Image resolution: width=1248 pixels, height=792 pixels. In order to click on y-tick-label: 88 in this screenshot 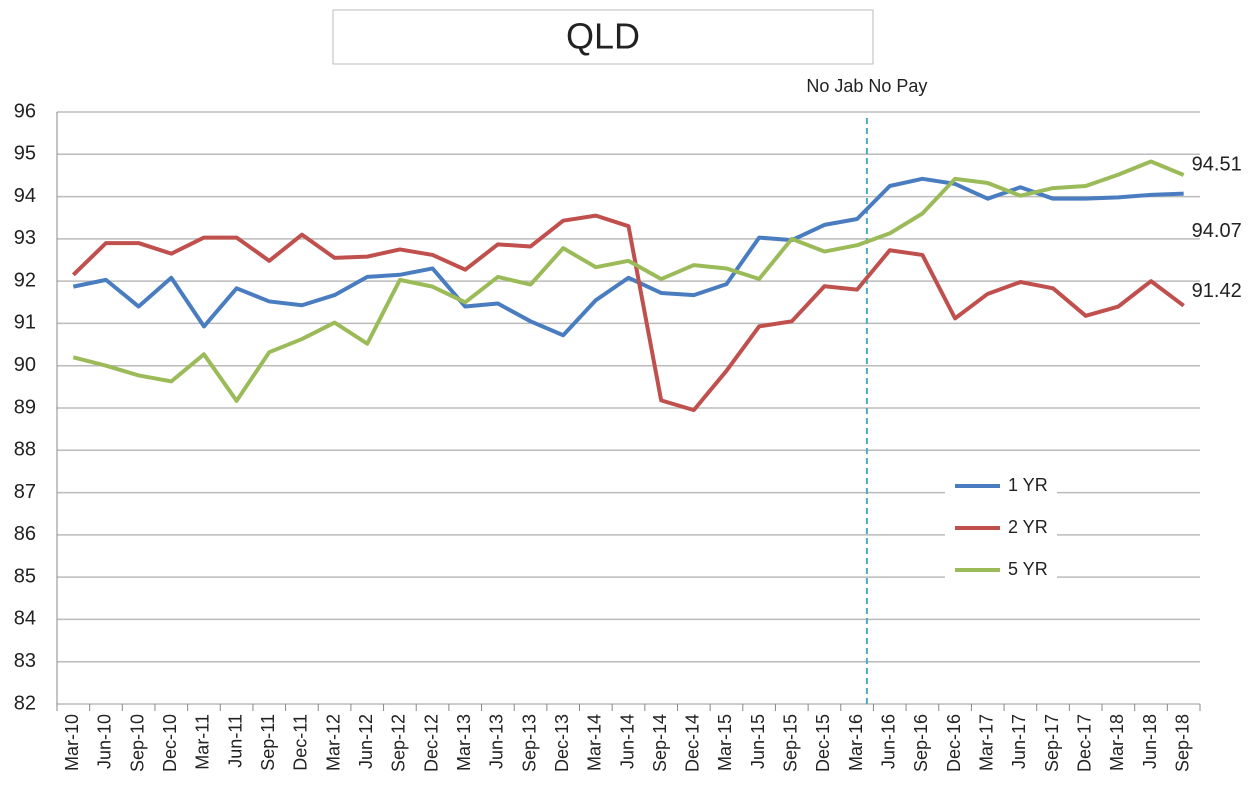, I will do `click(25, 450)`.